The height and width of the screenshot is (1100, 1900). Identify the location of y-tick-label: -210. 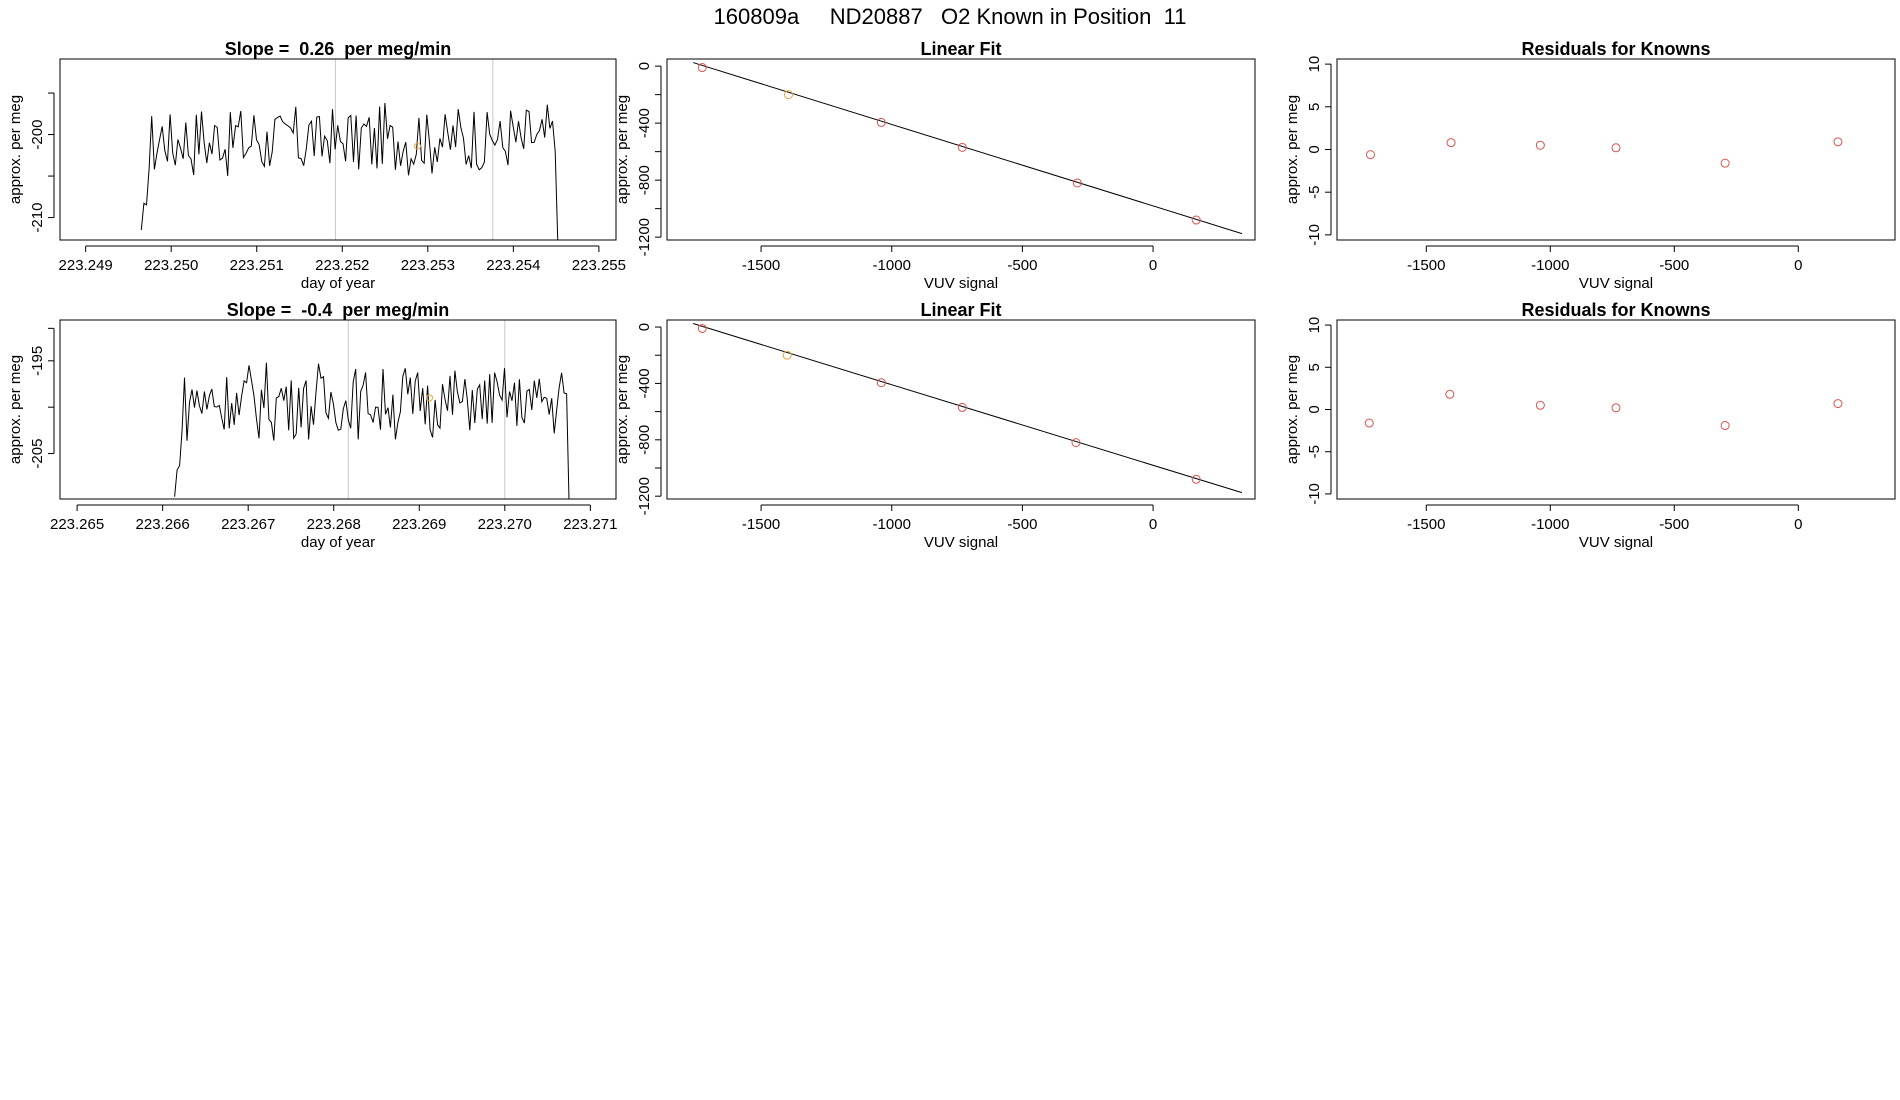
(37, 218).